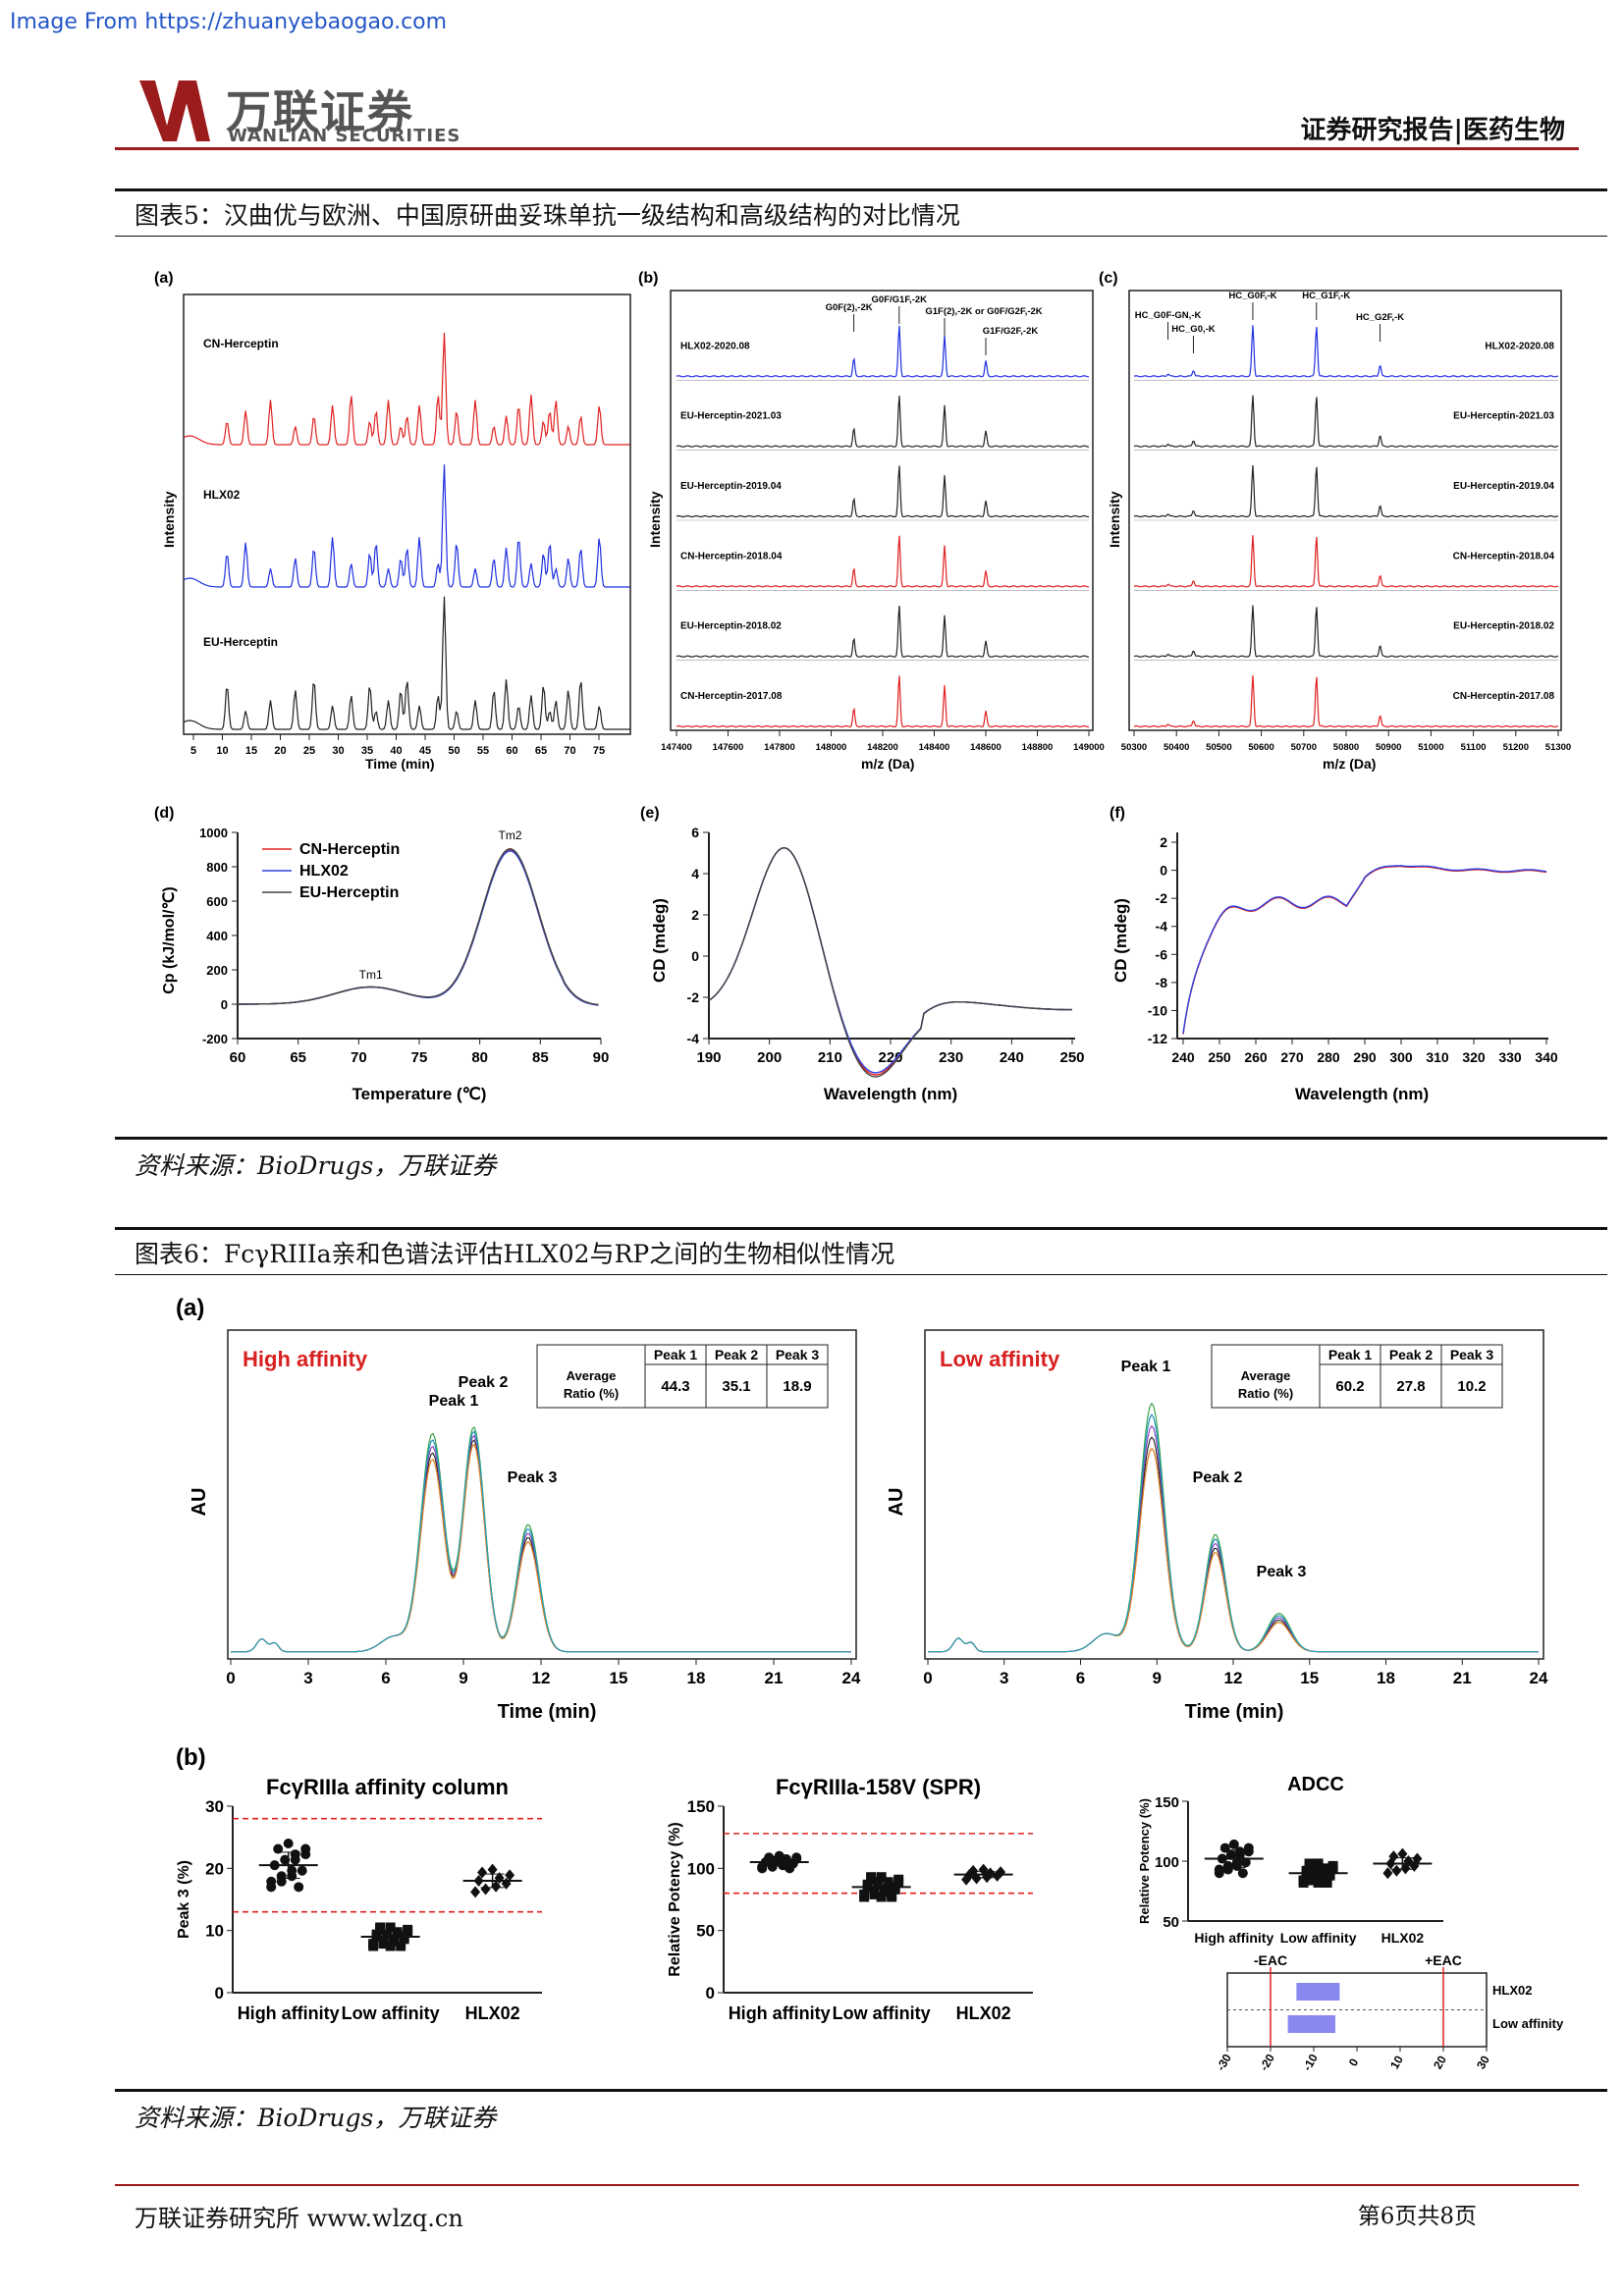  Describe the element at coordinates (1162, 898) in the screenshot. I see `axis-tick: -2` at that location.